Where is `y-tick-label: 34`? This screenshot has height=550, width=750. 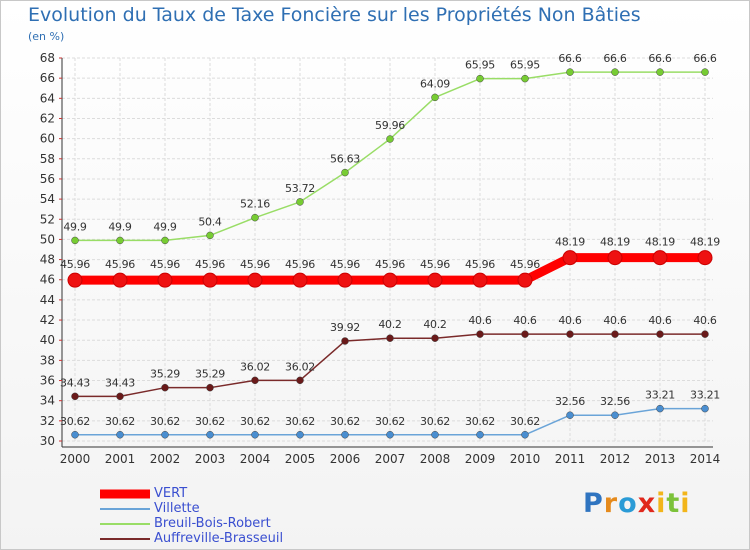 y-tick-label: 34 is located at coordinates (47, 401).